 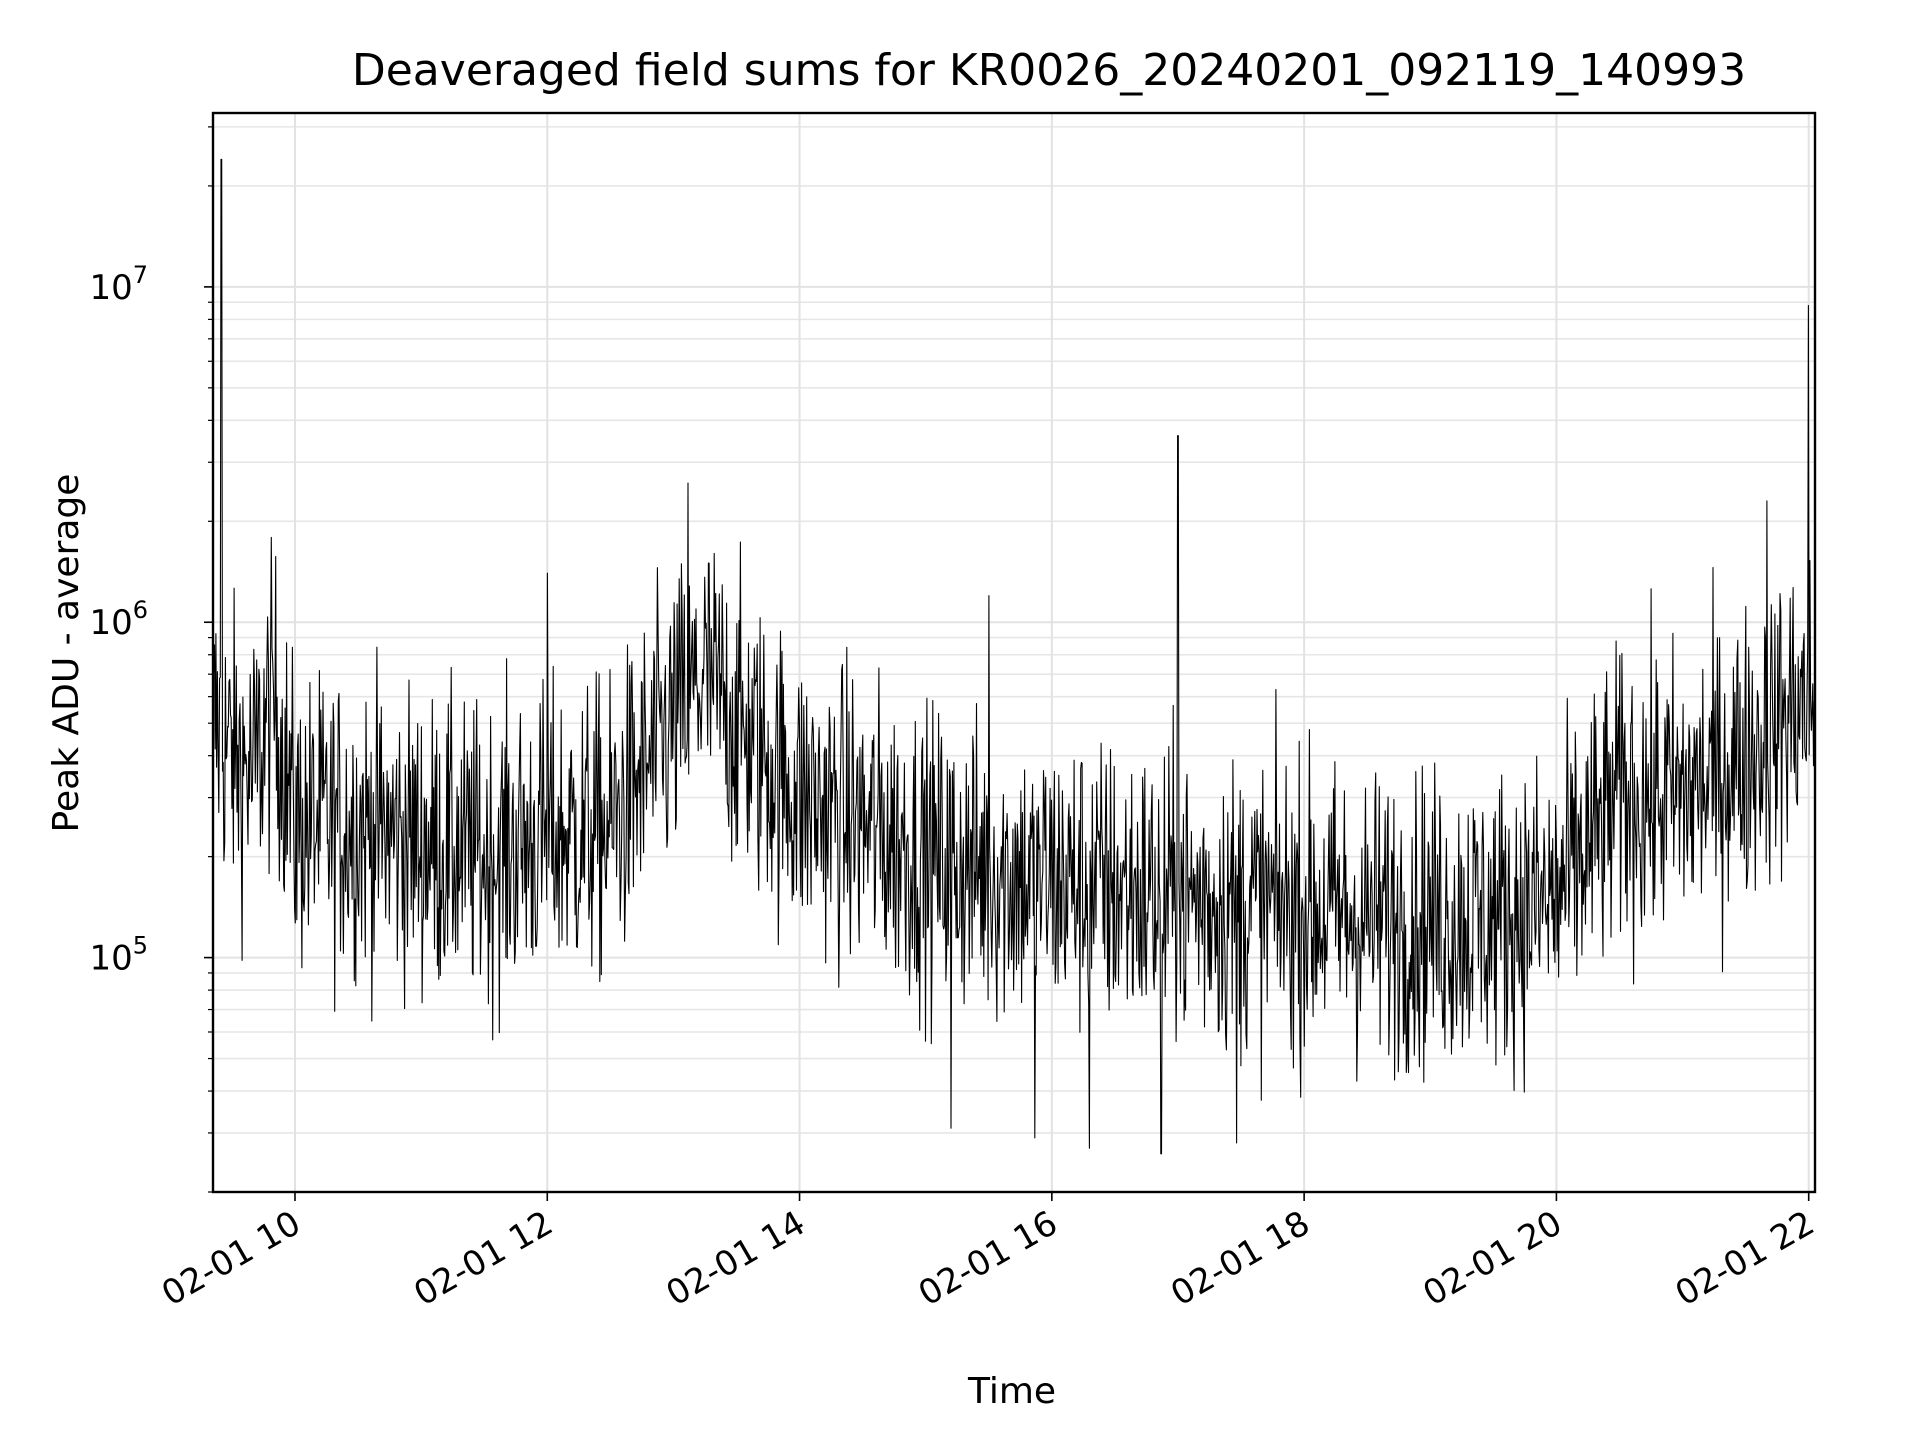 I want to click on y-tick-label: 10⁷, so click(x=118, y=284).